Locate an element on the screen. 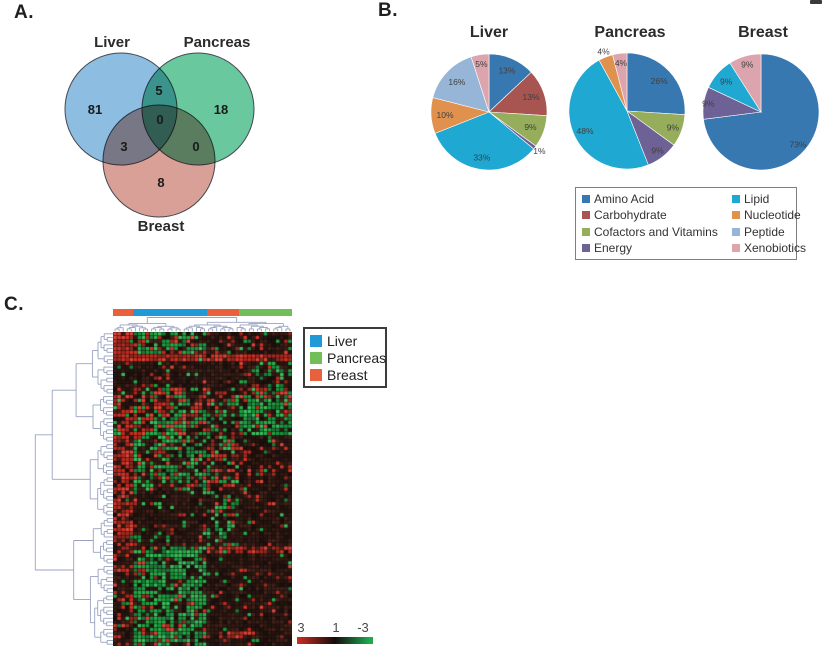 This screenshot has width=824, height=654. heatmap-legend-label: Liver is located at coordinates (342, 340).